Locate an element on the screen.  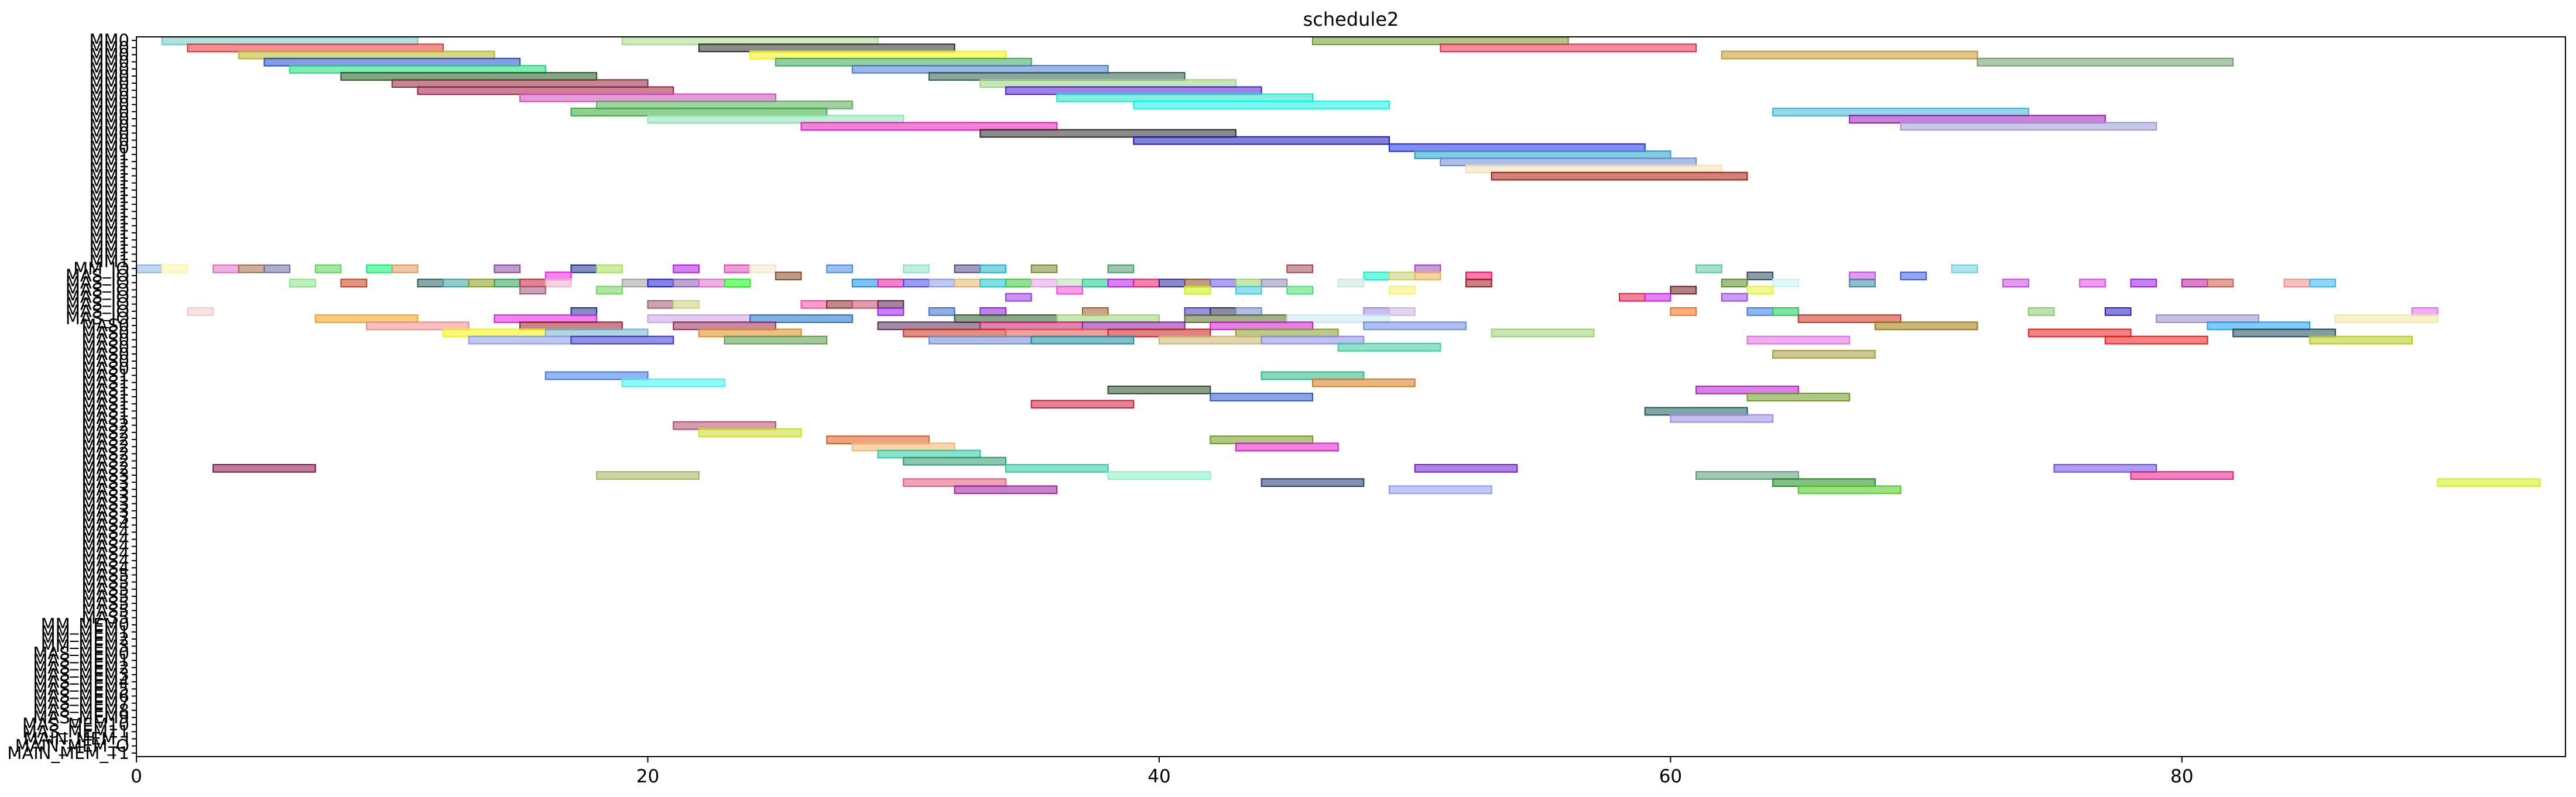
y-tick-label: MM_MEM3 is located at coordinates (85, 646).